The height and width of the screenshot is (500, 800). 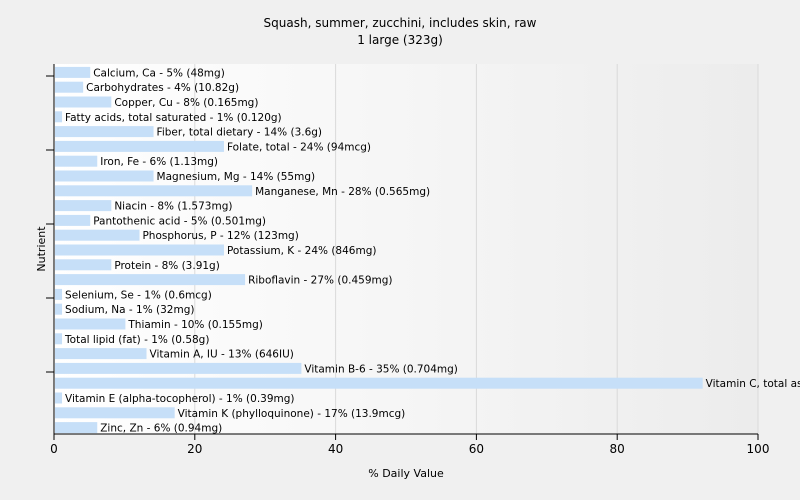 I want to click on x-tick-label: 80, so click(x=617, y=449).